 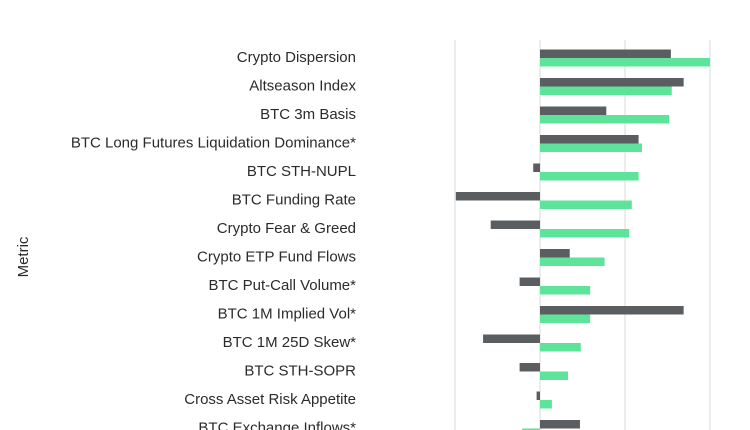 What do you see at coordinates (294, 199) in the screenshot?
I see `y-tick-label: BTC Funding Rate` at bounding box center [294, 199].